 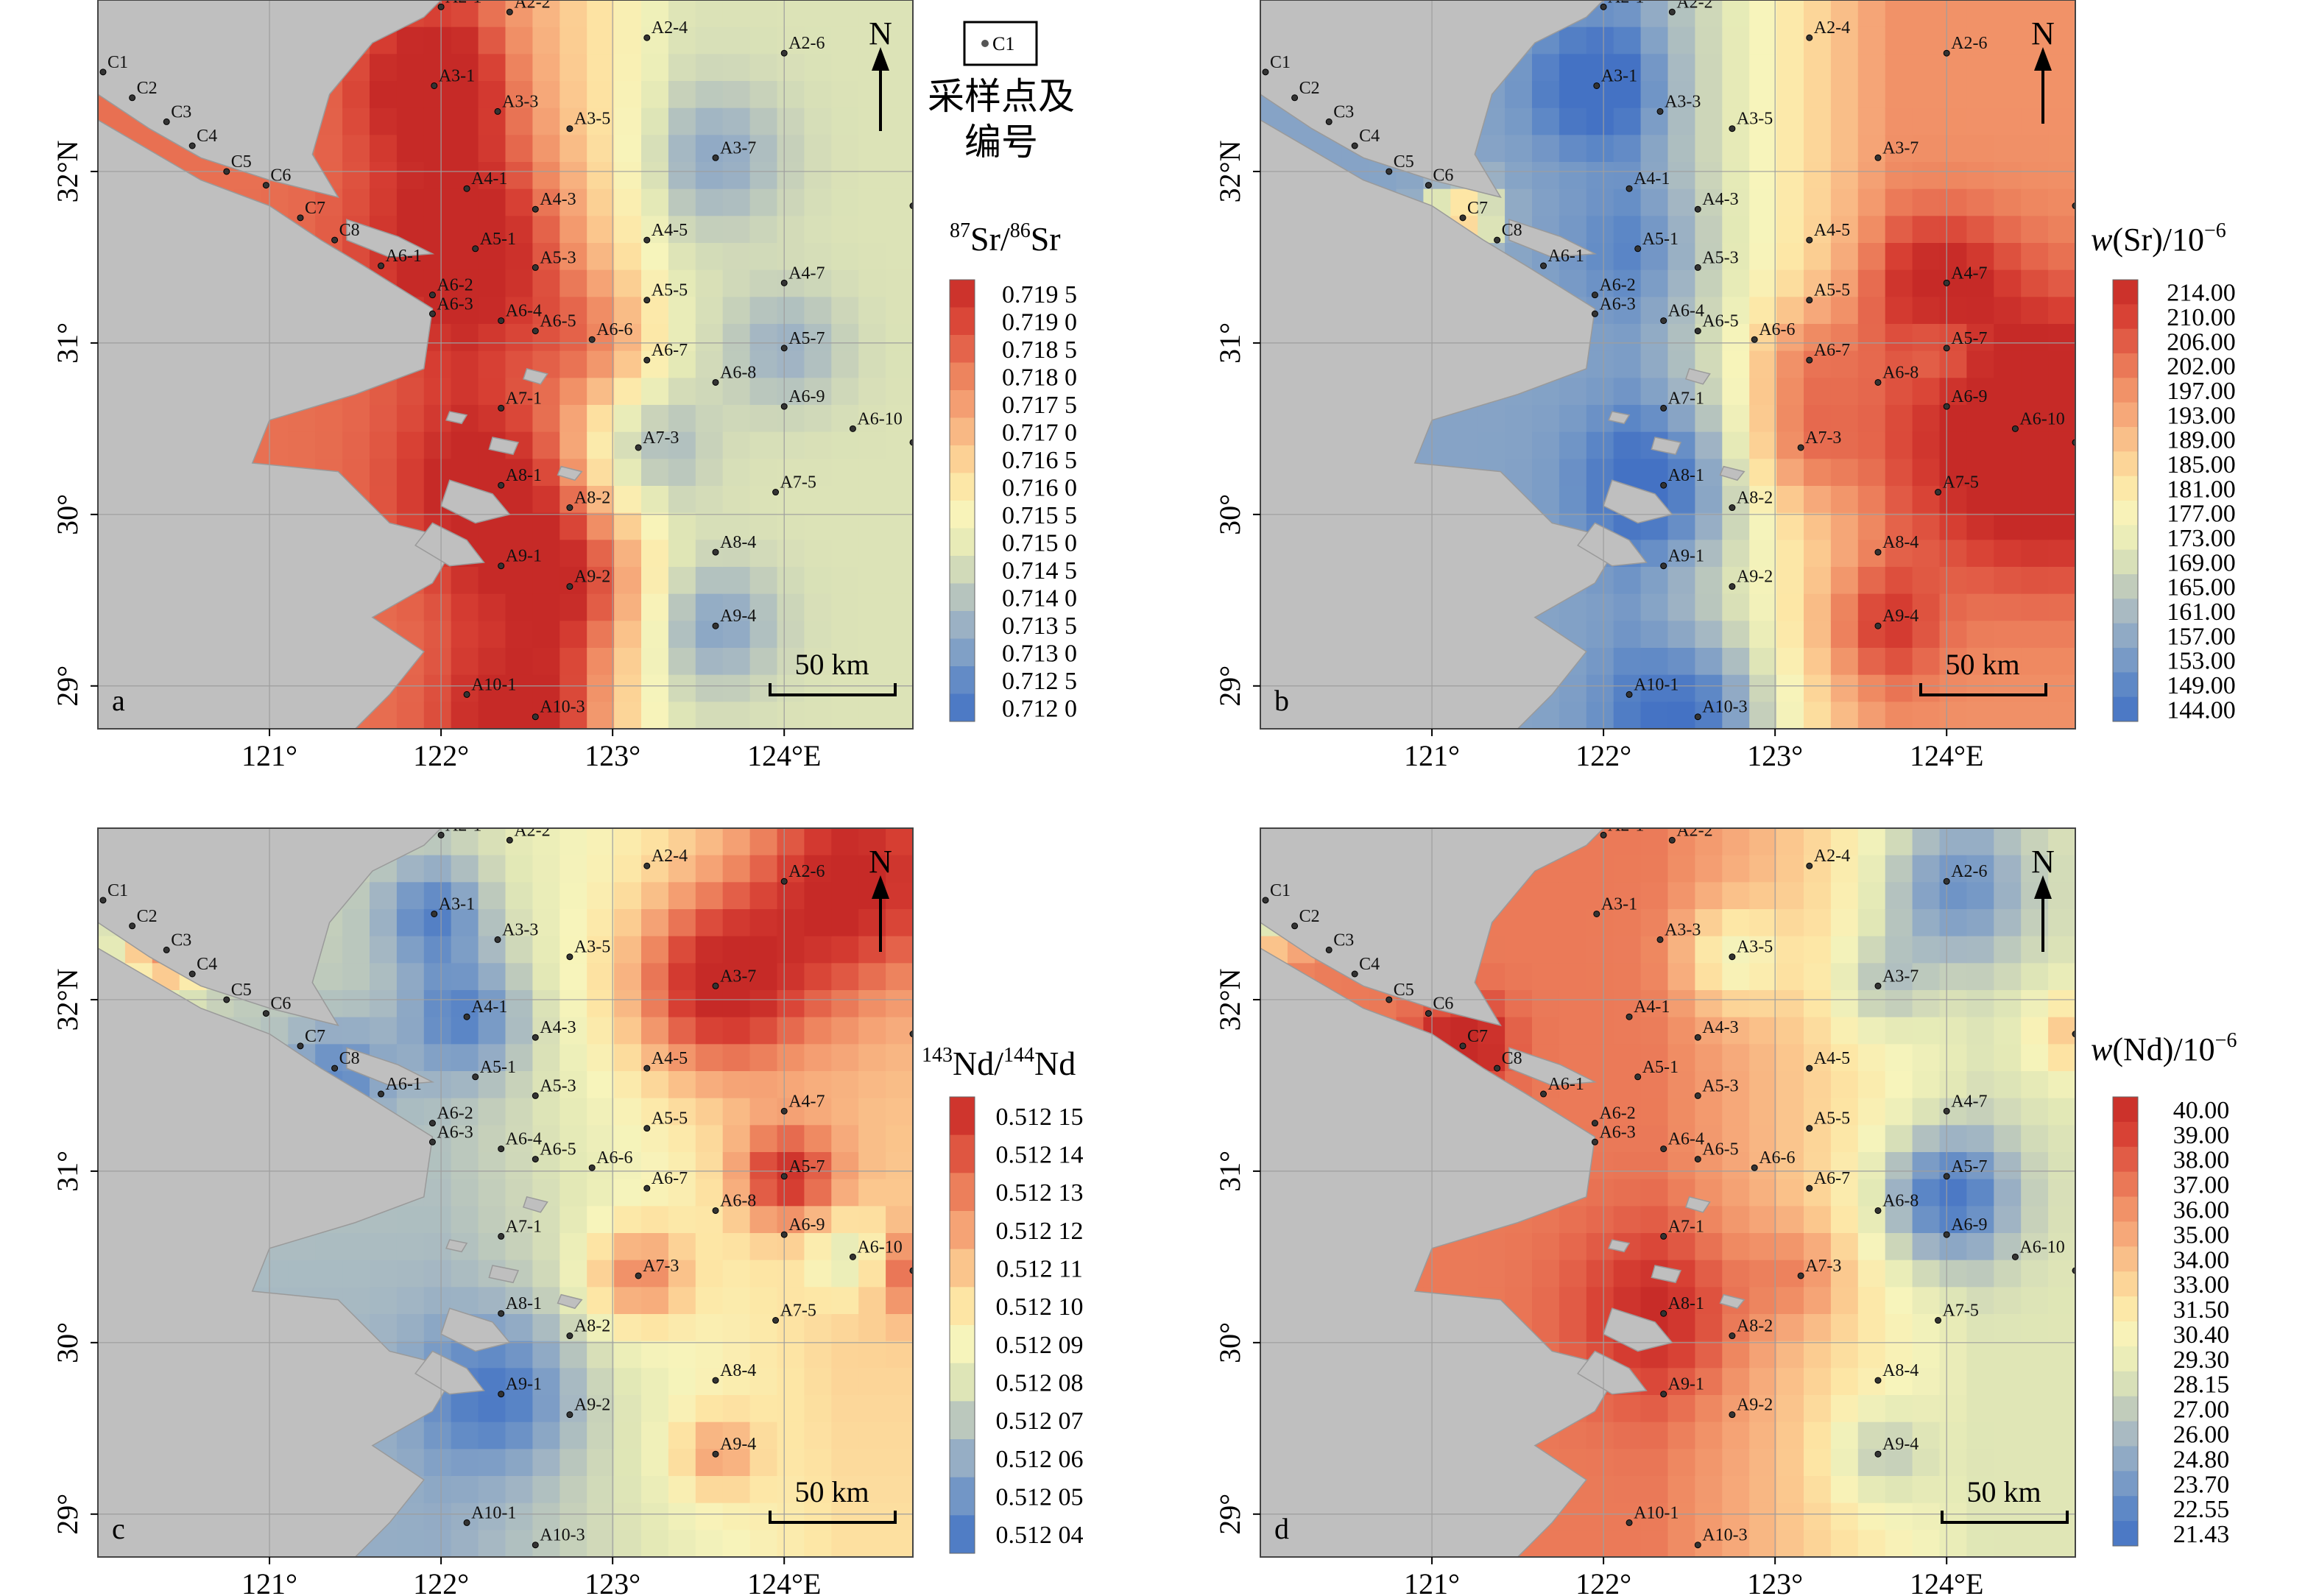 I want to click on legend-swatch, so click(x=962, y=1116).